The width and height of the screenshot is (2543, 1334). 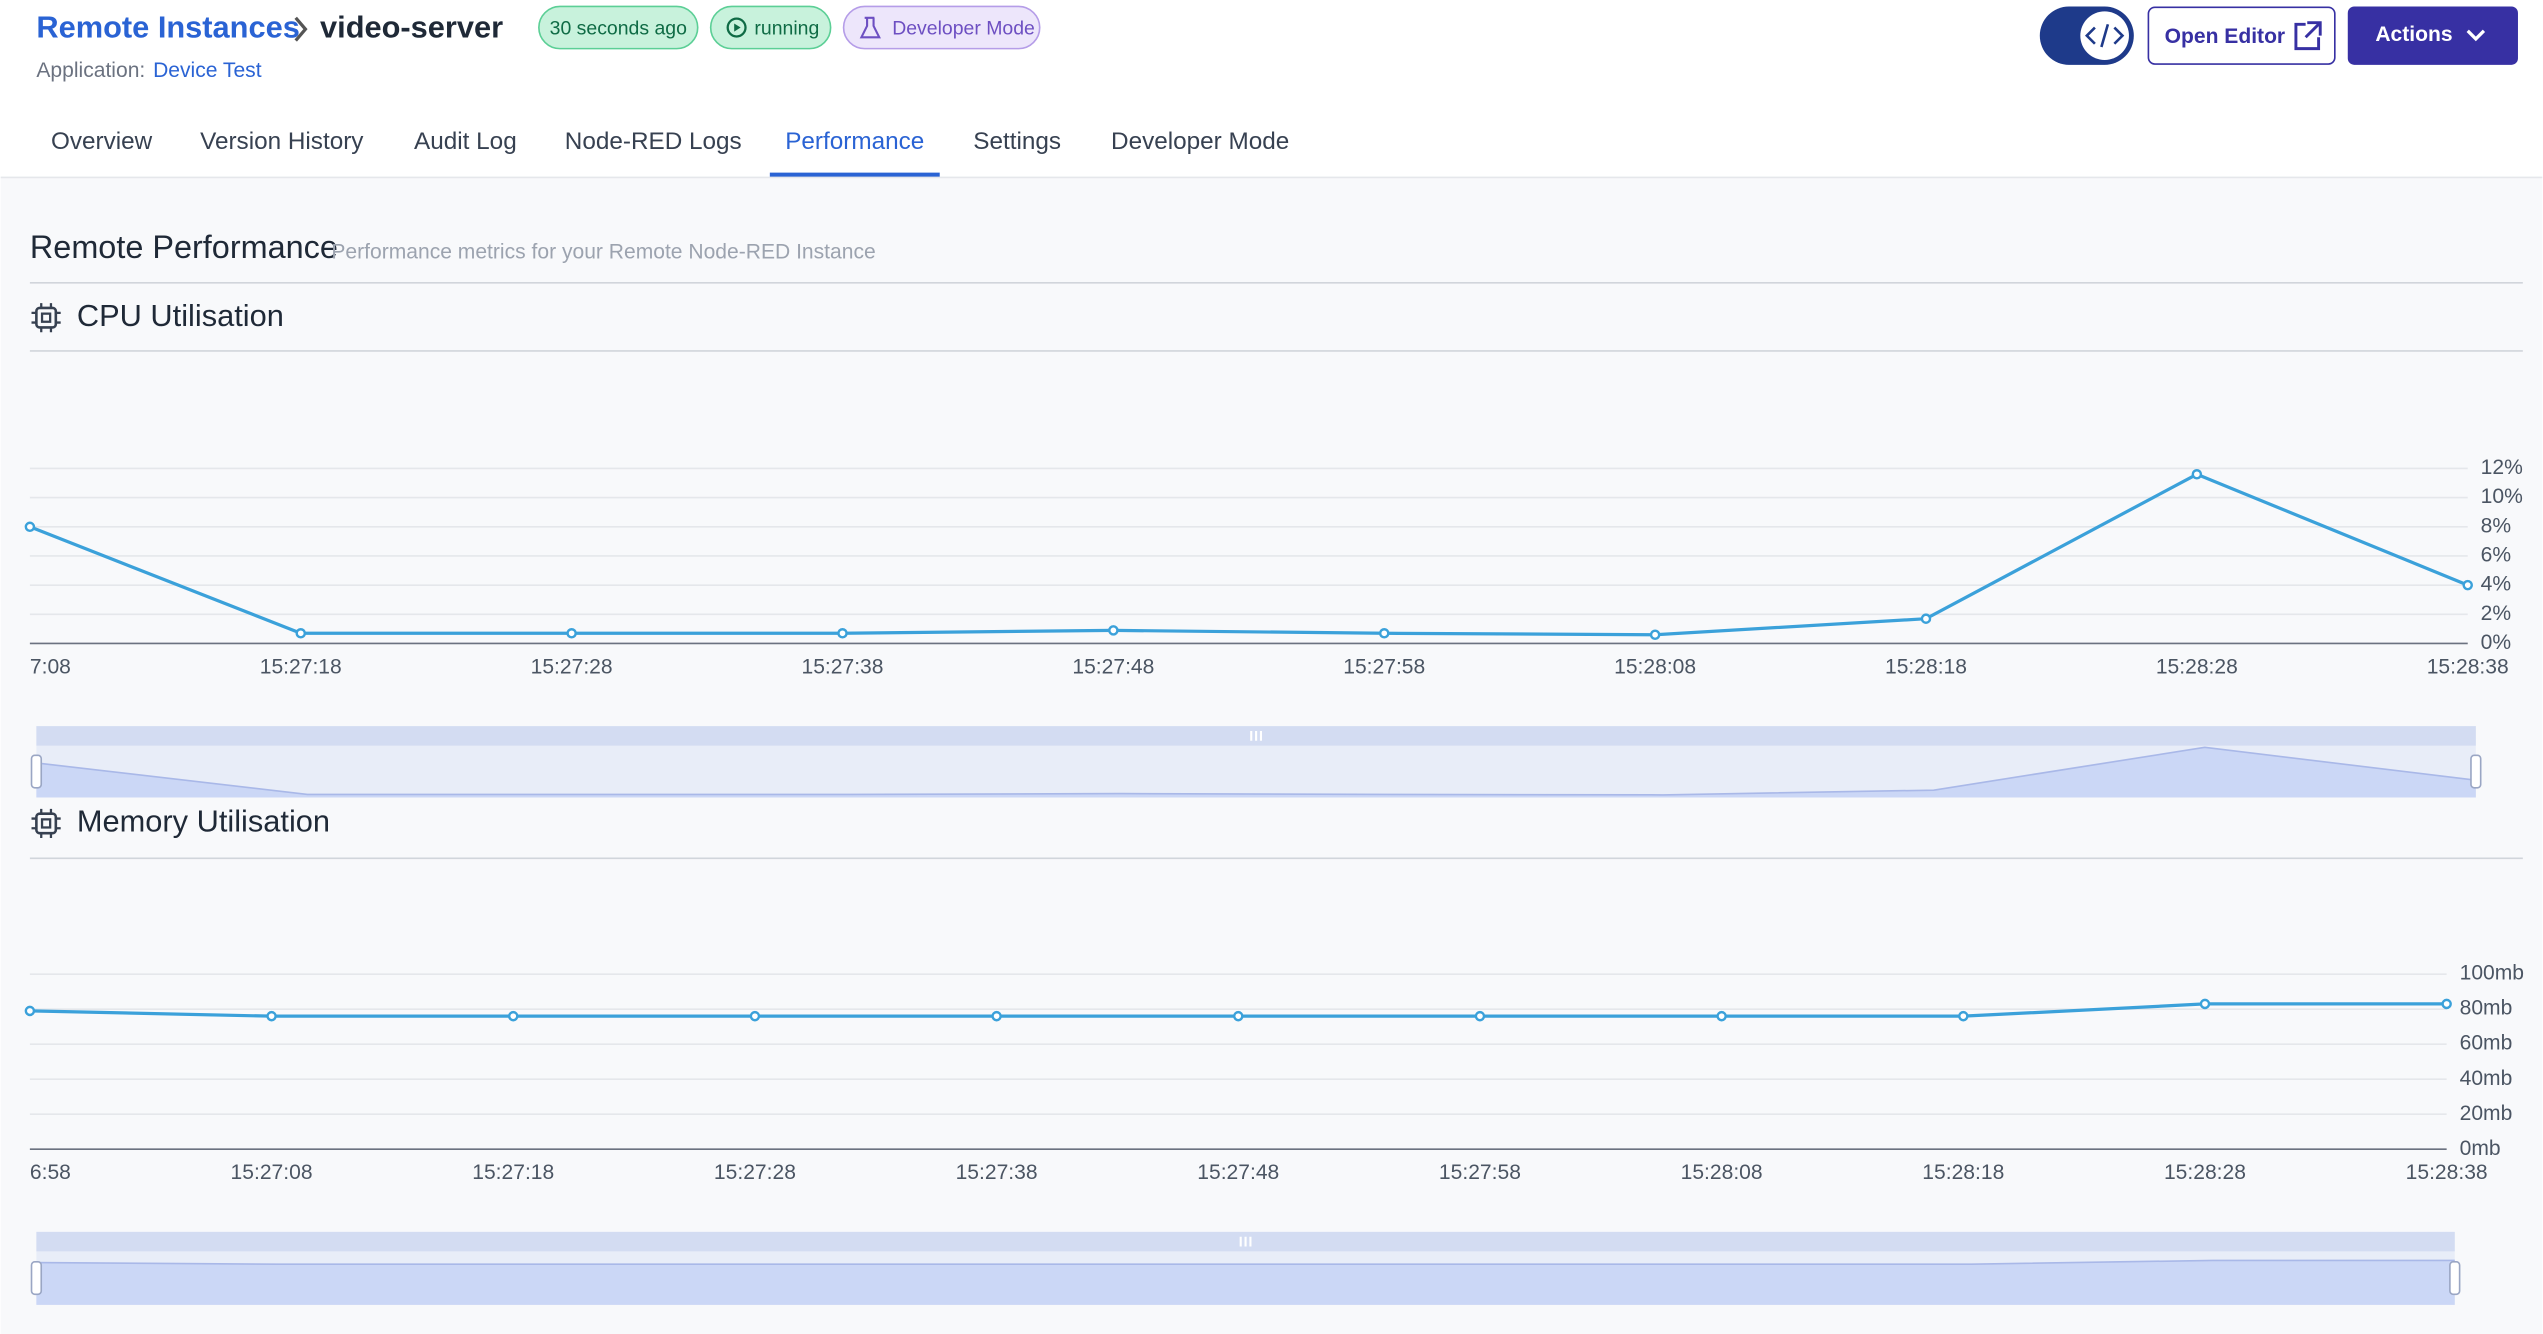 I want to click on y-tick-label: 80mb, so click(x=2486, y=1008).